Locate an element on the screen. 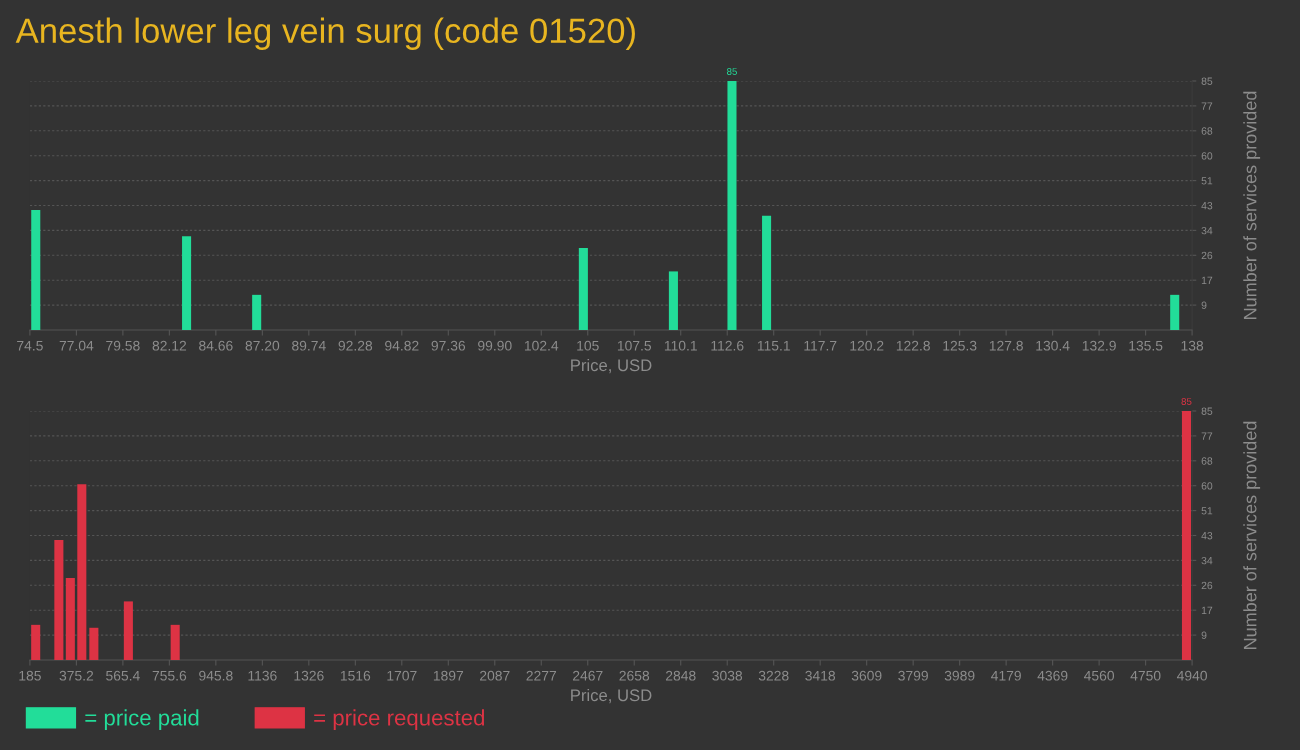 This screenshot has width=1300, height=750. x-tick-label: 2467 is located at coordinates (588, 675).